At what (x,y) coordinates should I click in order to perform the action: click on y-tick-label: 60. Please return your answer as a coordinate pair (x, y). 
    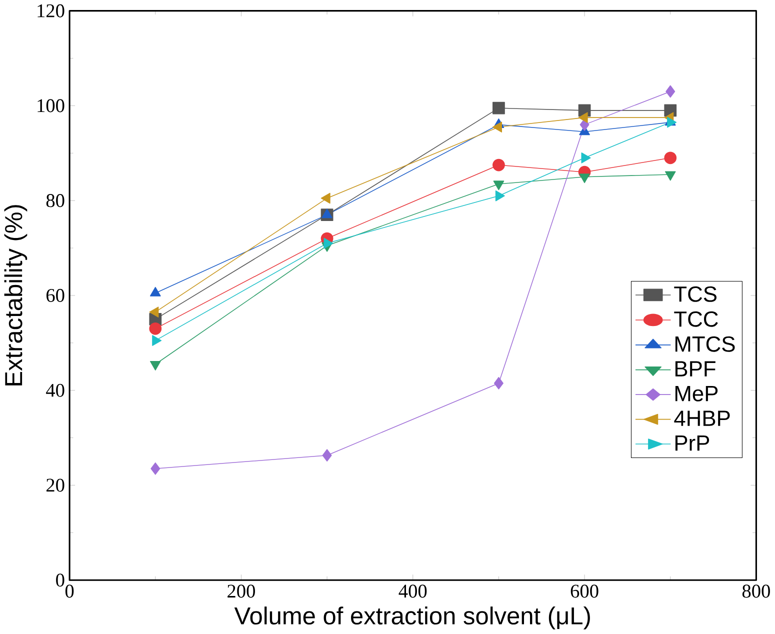
    Looking at the image, I should click on (55, 295).